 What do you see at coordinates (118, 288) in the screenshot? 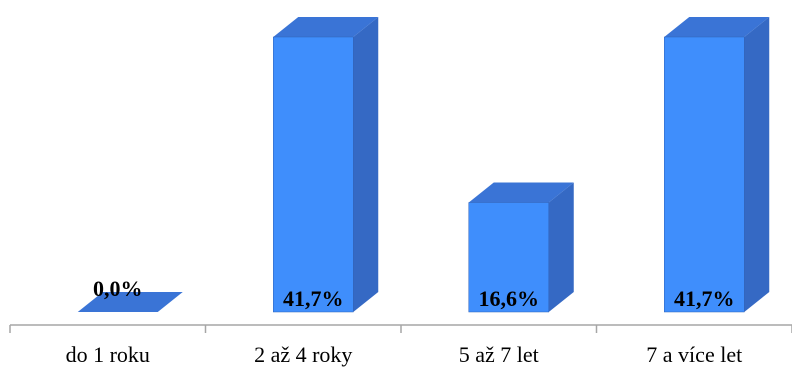
I see `data-label: 0,0%` at bounding box center [118, 288].